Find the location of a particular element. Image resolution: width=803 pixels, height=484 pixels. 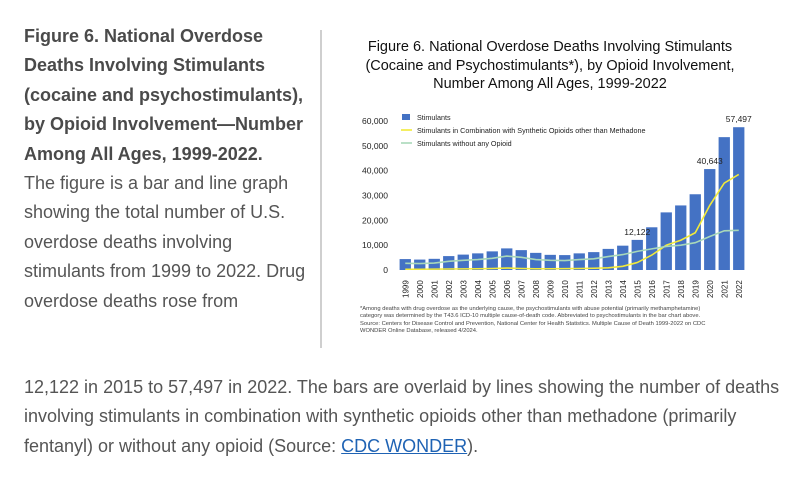

y-tick-label: 10,000 is located at coordinates (375, 245).